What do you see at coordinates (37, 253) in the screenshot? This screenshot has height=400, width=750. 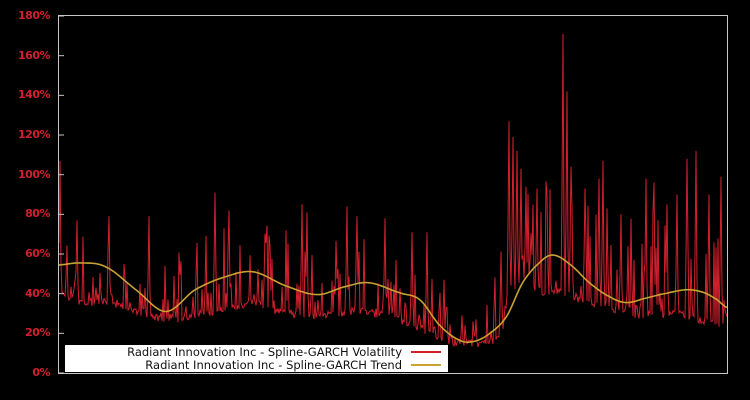 I see `y-tick-label-60: 60%` at bounding box center [37, 253].